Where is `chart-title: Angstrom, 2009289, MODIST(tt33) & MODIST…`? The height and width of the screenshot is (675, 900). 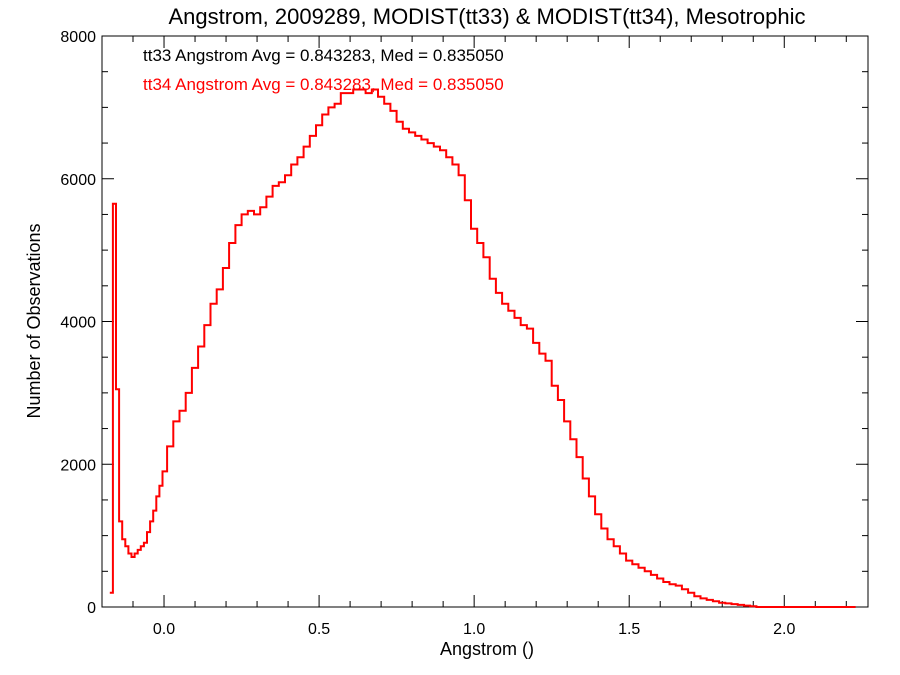
chart-title: Angstrom, 2009289, MODIST(tt33) & MODIST… is located at coordinates (487, 16).